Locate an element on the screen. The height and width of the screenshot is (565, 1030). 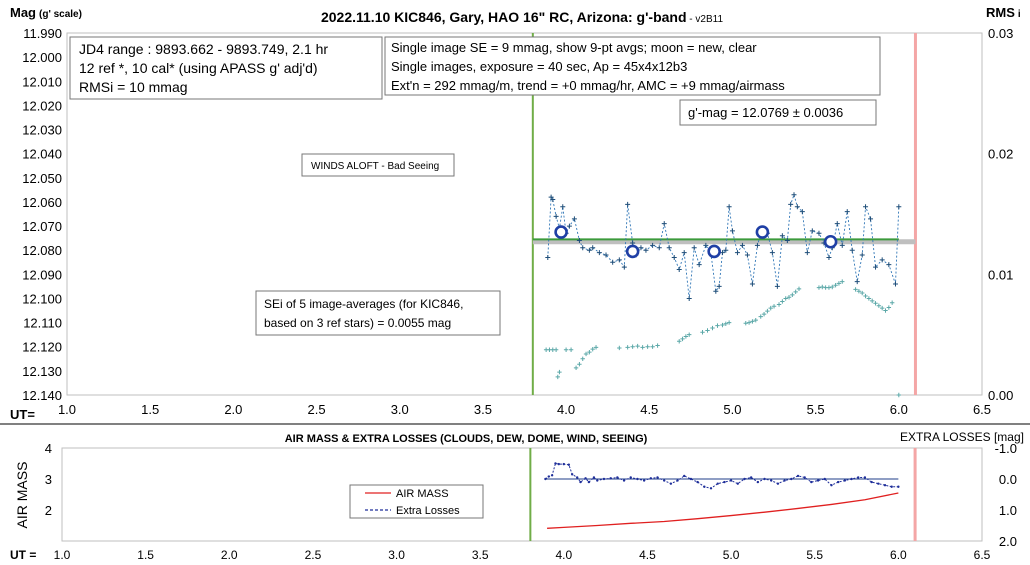
x-tick-label-bottom: 1.0 is located at coordinates (62, 555).